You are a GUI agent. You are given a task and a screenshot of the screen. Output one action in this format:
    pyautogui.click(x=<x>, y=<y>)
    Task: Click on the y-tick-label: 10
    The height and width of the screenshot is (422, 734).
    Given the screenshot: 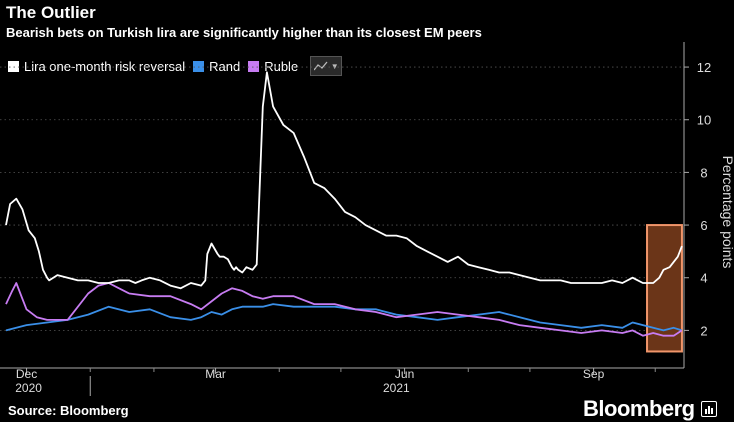 What is the action you would take?
    pyautogui.click(x=704, y=120)
    